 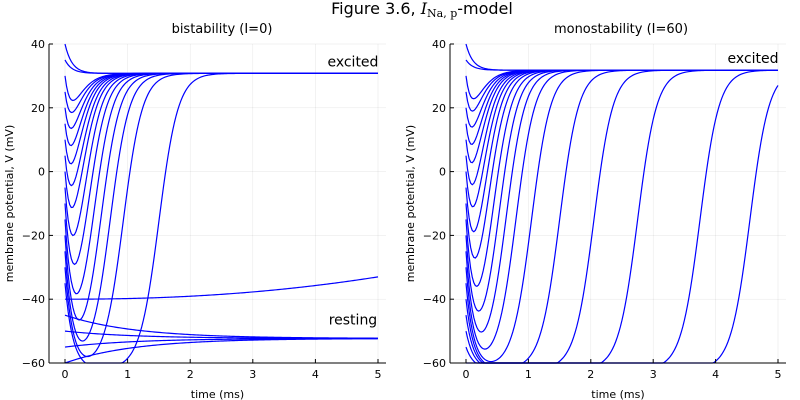 I want to click on figure-title-italic: I, so click(x=424, y=9).